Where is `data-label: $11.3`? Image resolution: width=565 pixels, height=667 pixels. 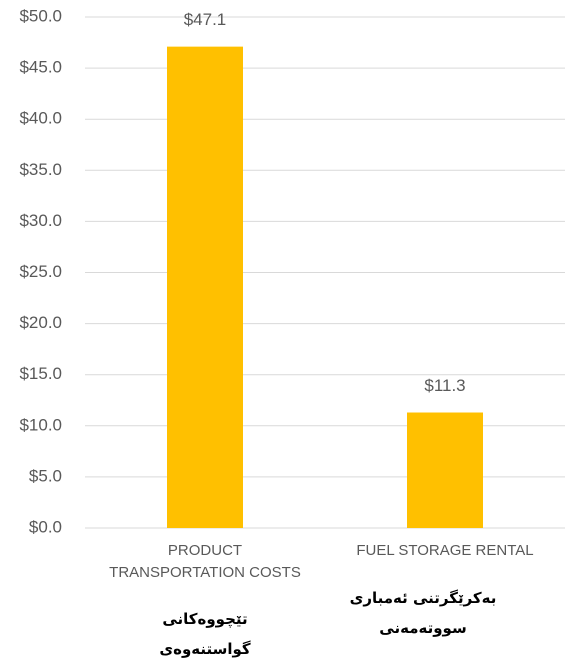
data-label: $11.3 is located at coordinates (444, 385).